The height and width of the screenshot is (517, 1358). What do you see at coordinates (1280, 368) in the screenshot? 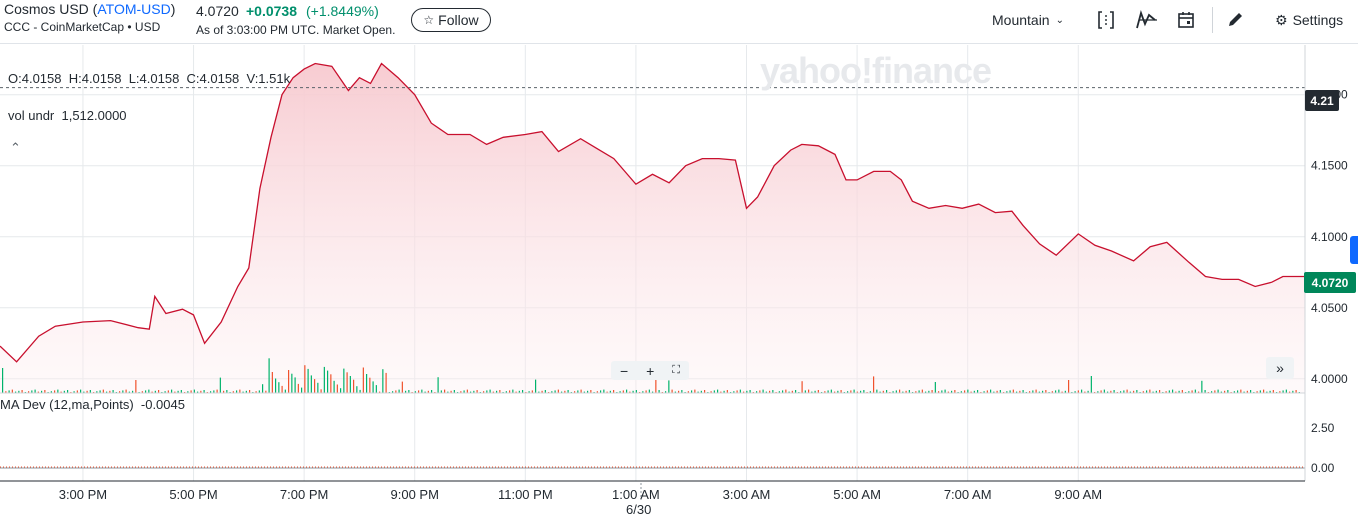
I see `scroll-to-end-button: »` at bounding box center [1280, 368].